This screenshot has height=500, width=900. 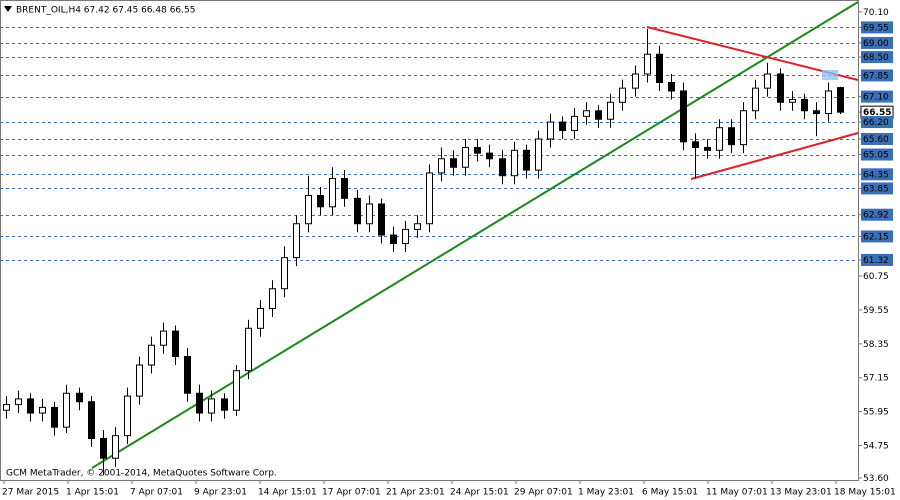 I want to click on y-tick-label: 59.55, so click(x=876, y=311).